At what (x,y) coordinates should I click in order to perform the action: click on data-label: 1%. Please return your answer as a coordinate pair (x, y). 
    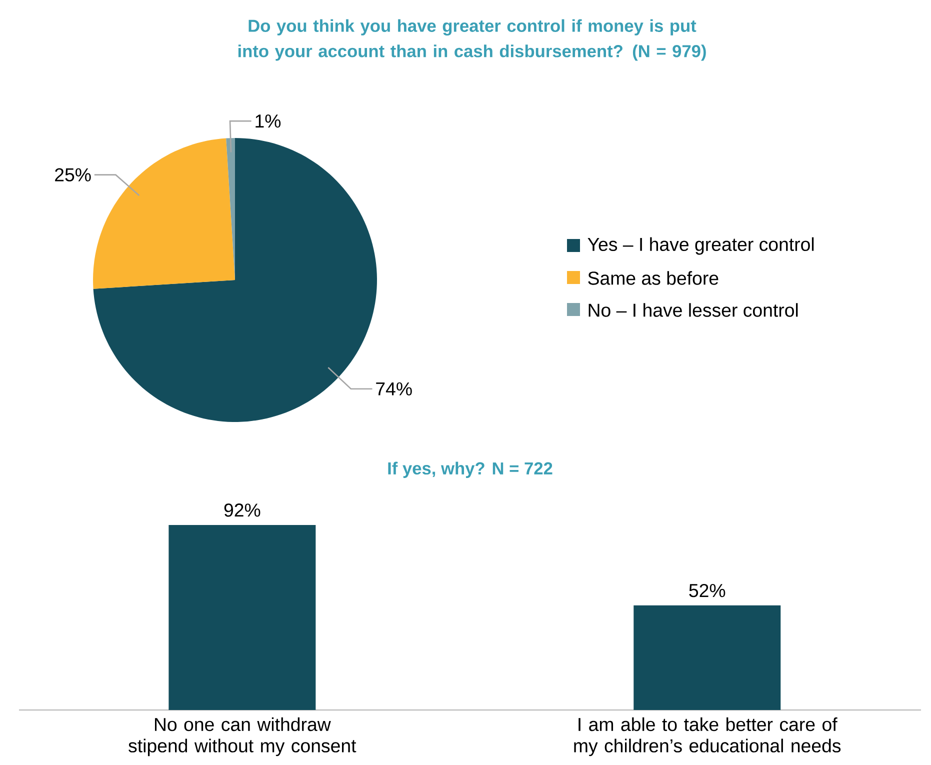
    Looking at the image, I should click on (268, 121).